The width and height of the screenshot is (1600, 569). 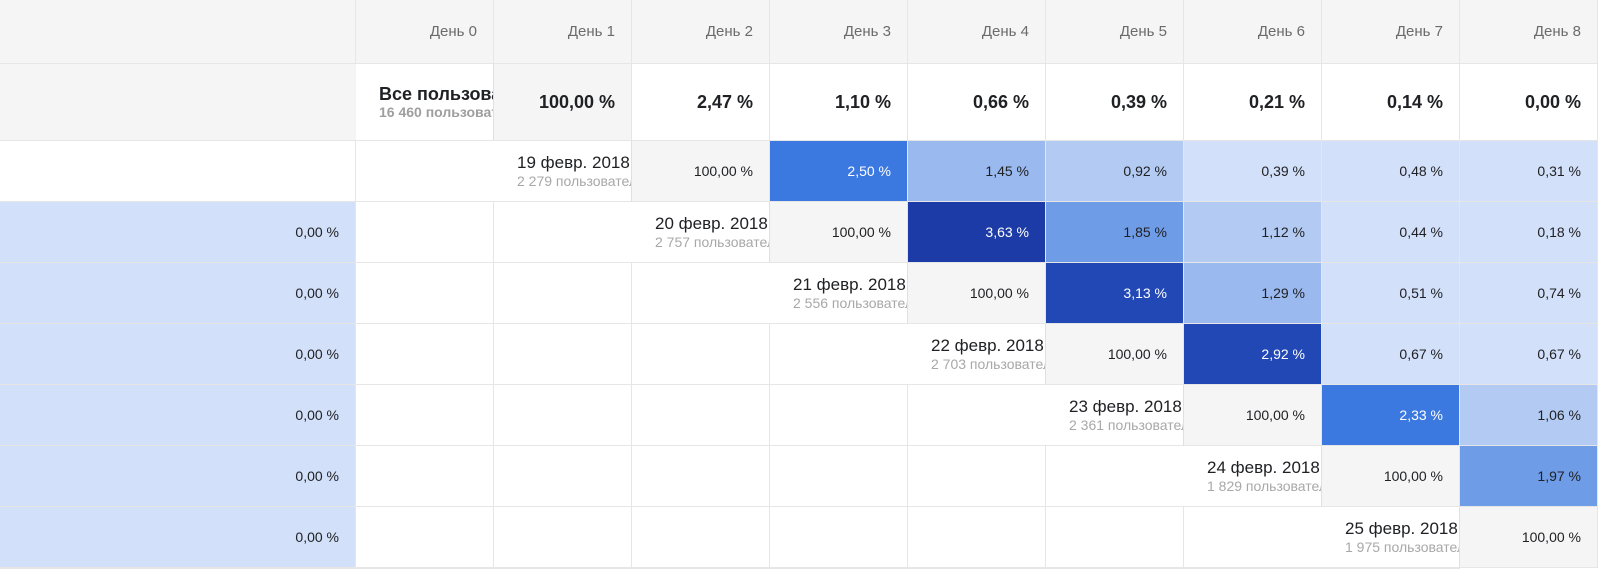 I want to click on cohort-users: 1 829 пользователей, so click(x=1264, y=485).